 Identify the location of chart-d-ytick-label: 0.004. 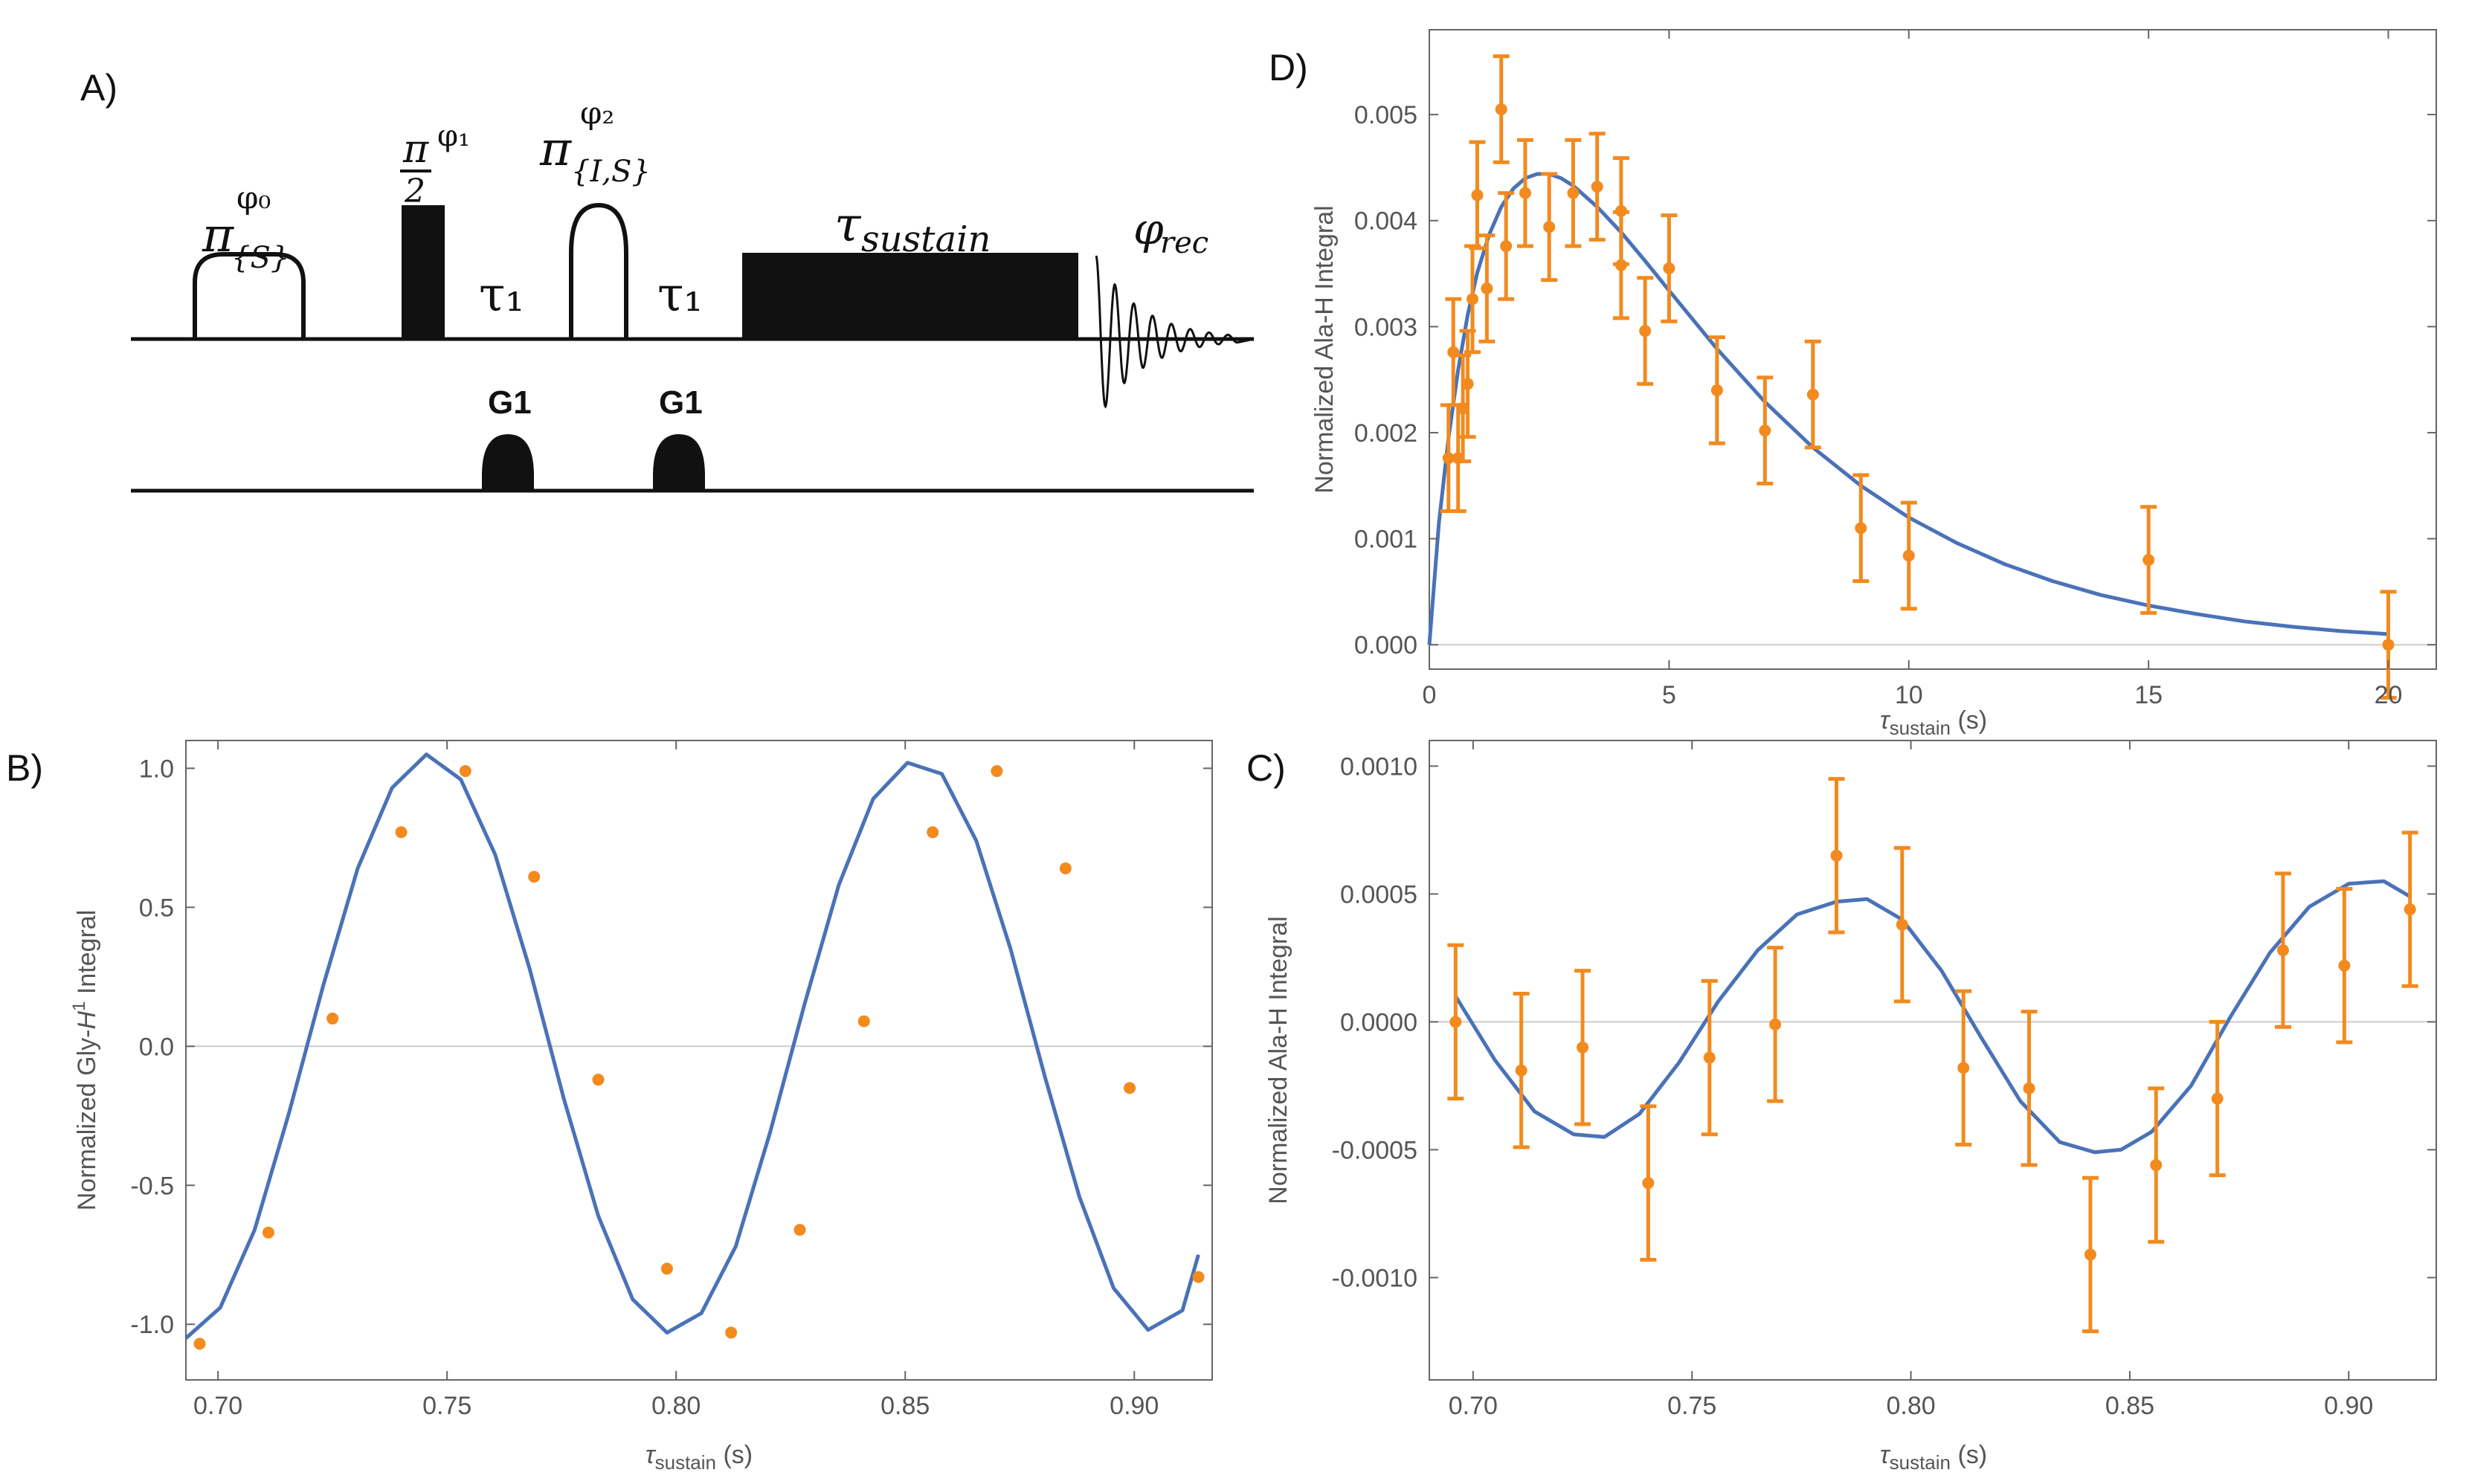
(1385, 221).